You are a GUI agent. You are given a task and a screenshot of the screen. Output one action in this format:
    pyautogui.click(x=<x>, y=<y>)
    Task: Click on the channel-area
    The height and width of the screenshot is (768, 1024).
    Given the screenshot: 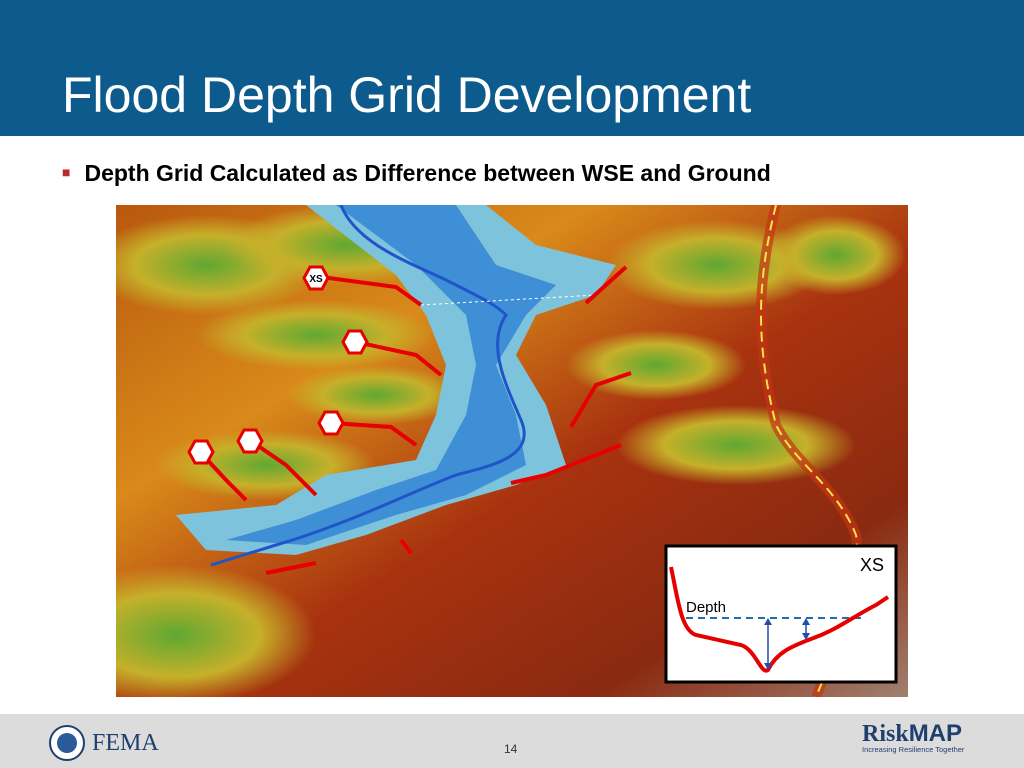 What is the action you would take?
    pyautogui.click(x=391, y=375)
    